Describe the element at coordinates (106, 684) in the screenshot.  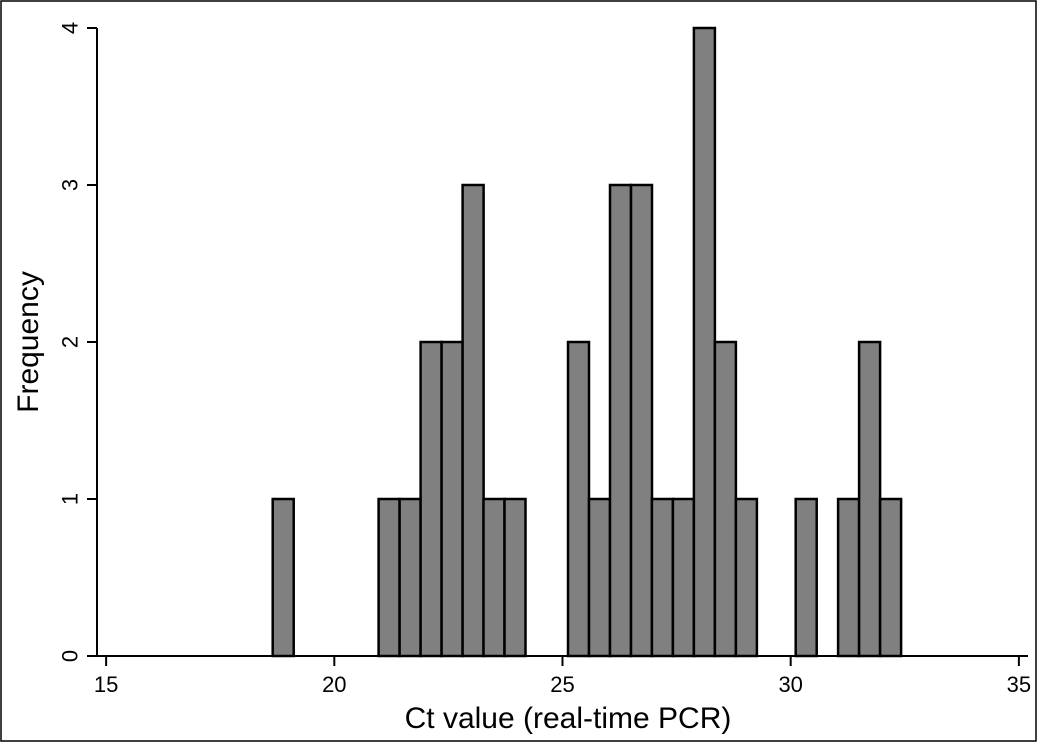
I see `x-tick-label: 15` at that location.